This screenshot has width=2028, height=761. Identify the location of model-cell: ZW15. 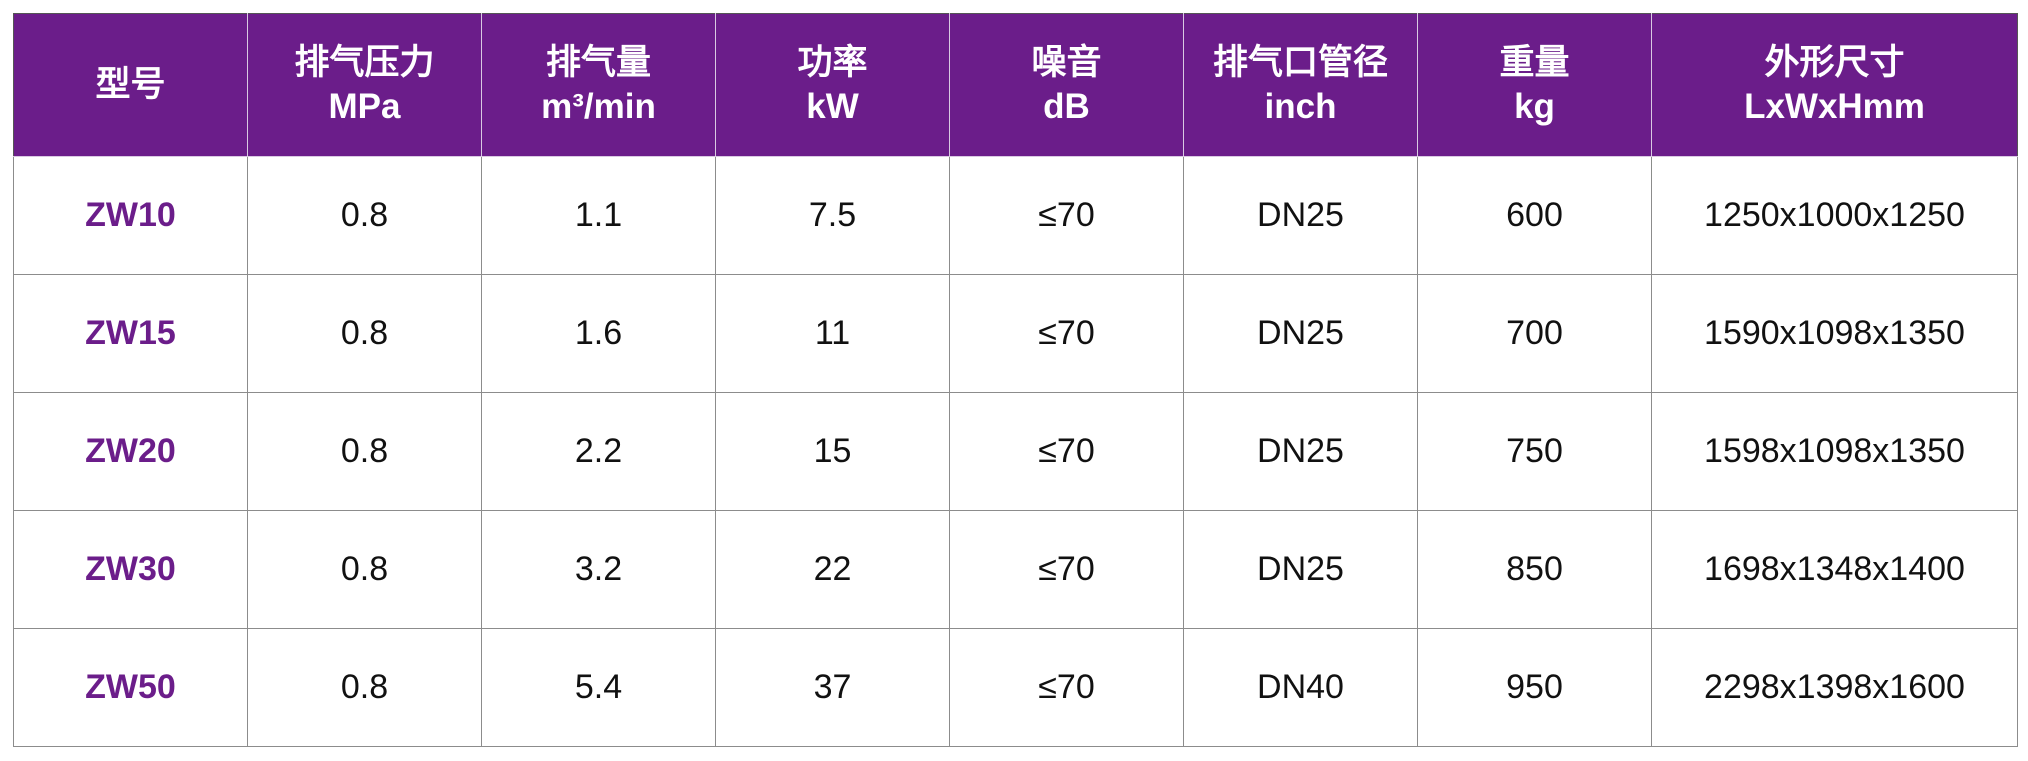
(130, 333).